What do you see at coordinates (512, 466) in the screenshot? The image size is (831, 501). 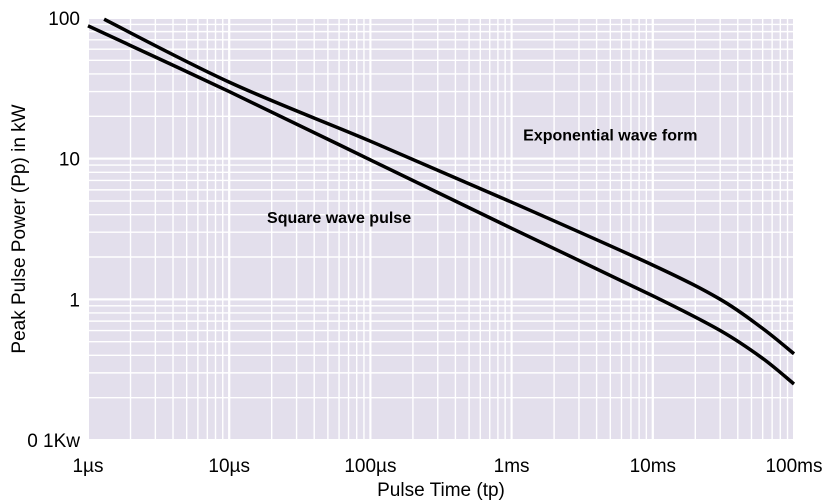 I see `x-tick-label: 1ms` at bounding box center [512, 466].